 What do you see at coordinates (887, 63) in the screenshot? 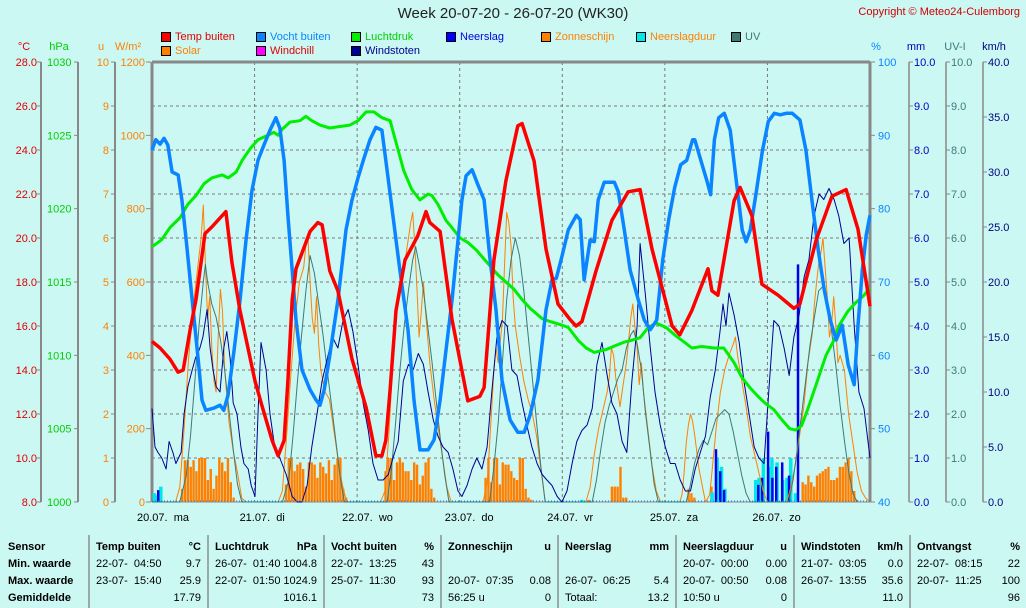
I see `humidity-axis-tick: 100` at bounding box center [887, 63].